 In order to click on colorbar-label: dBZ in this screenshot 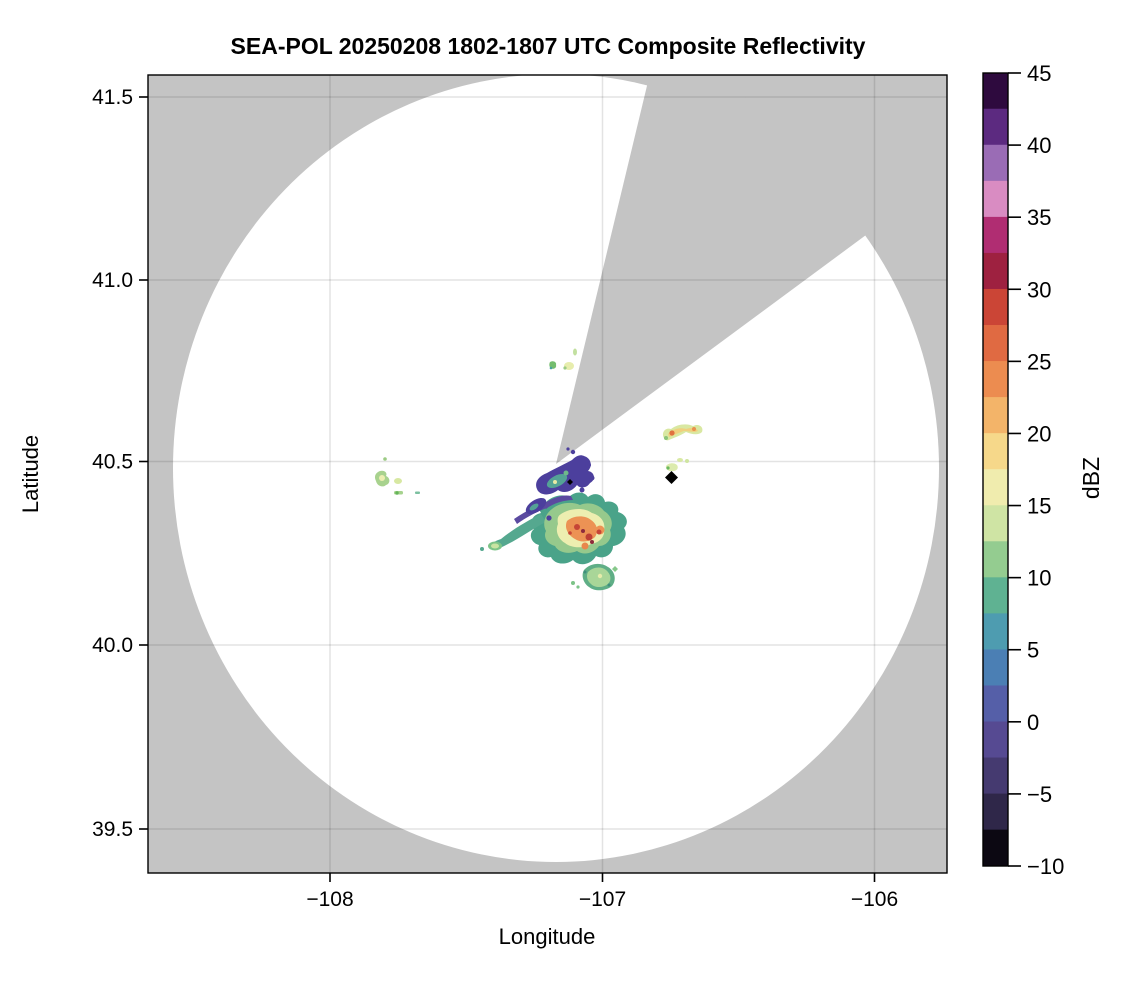, I will do `click(1091, 478)`.